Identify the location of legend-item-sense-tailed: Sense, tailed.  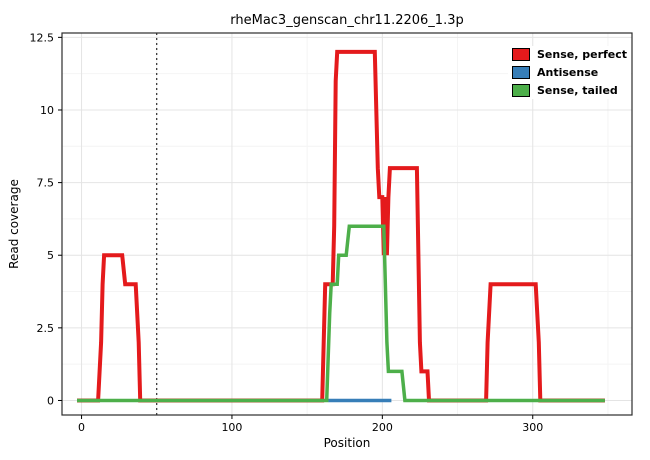
(569, 90).